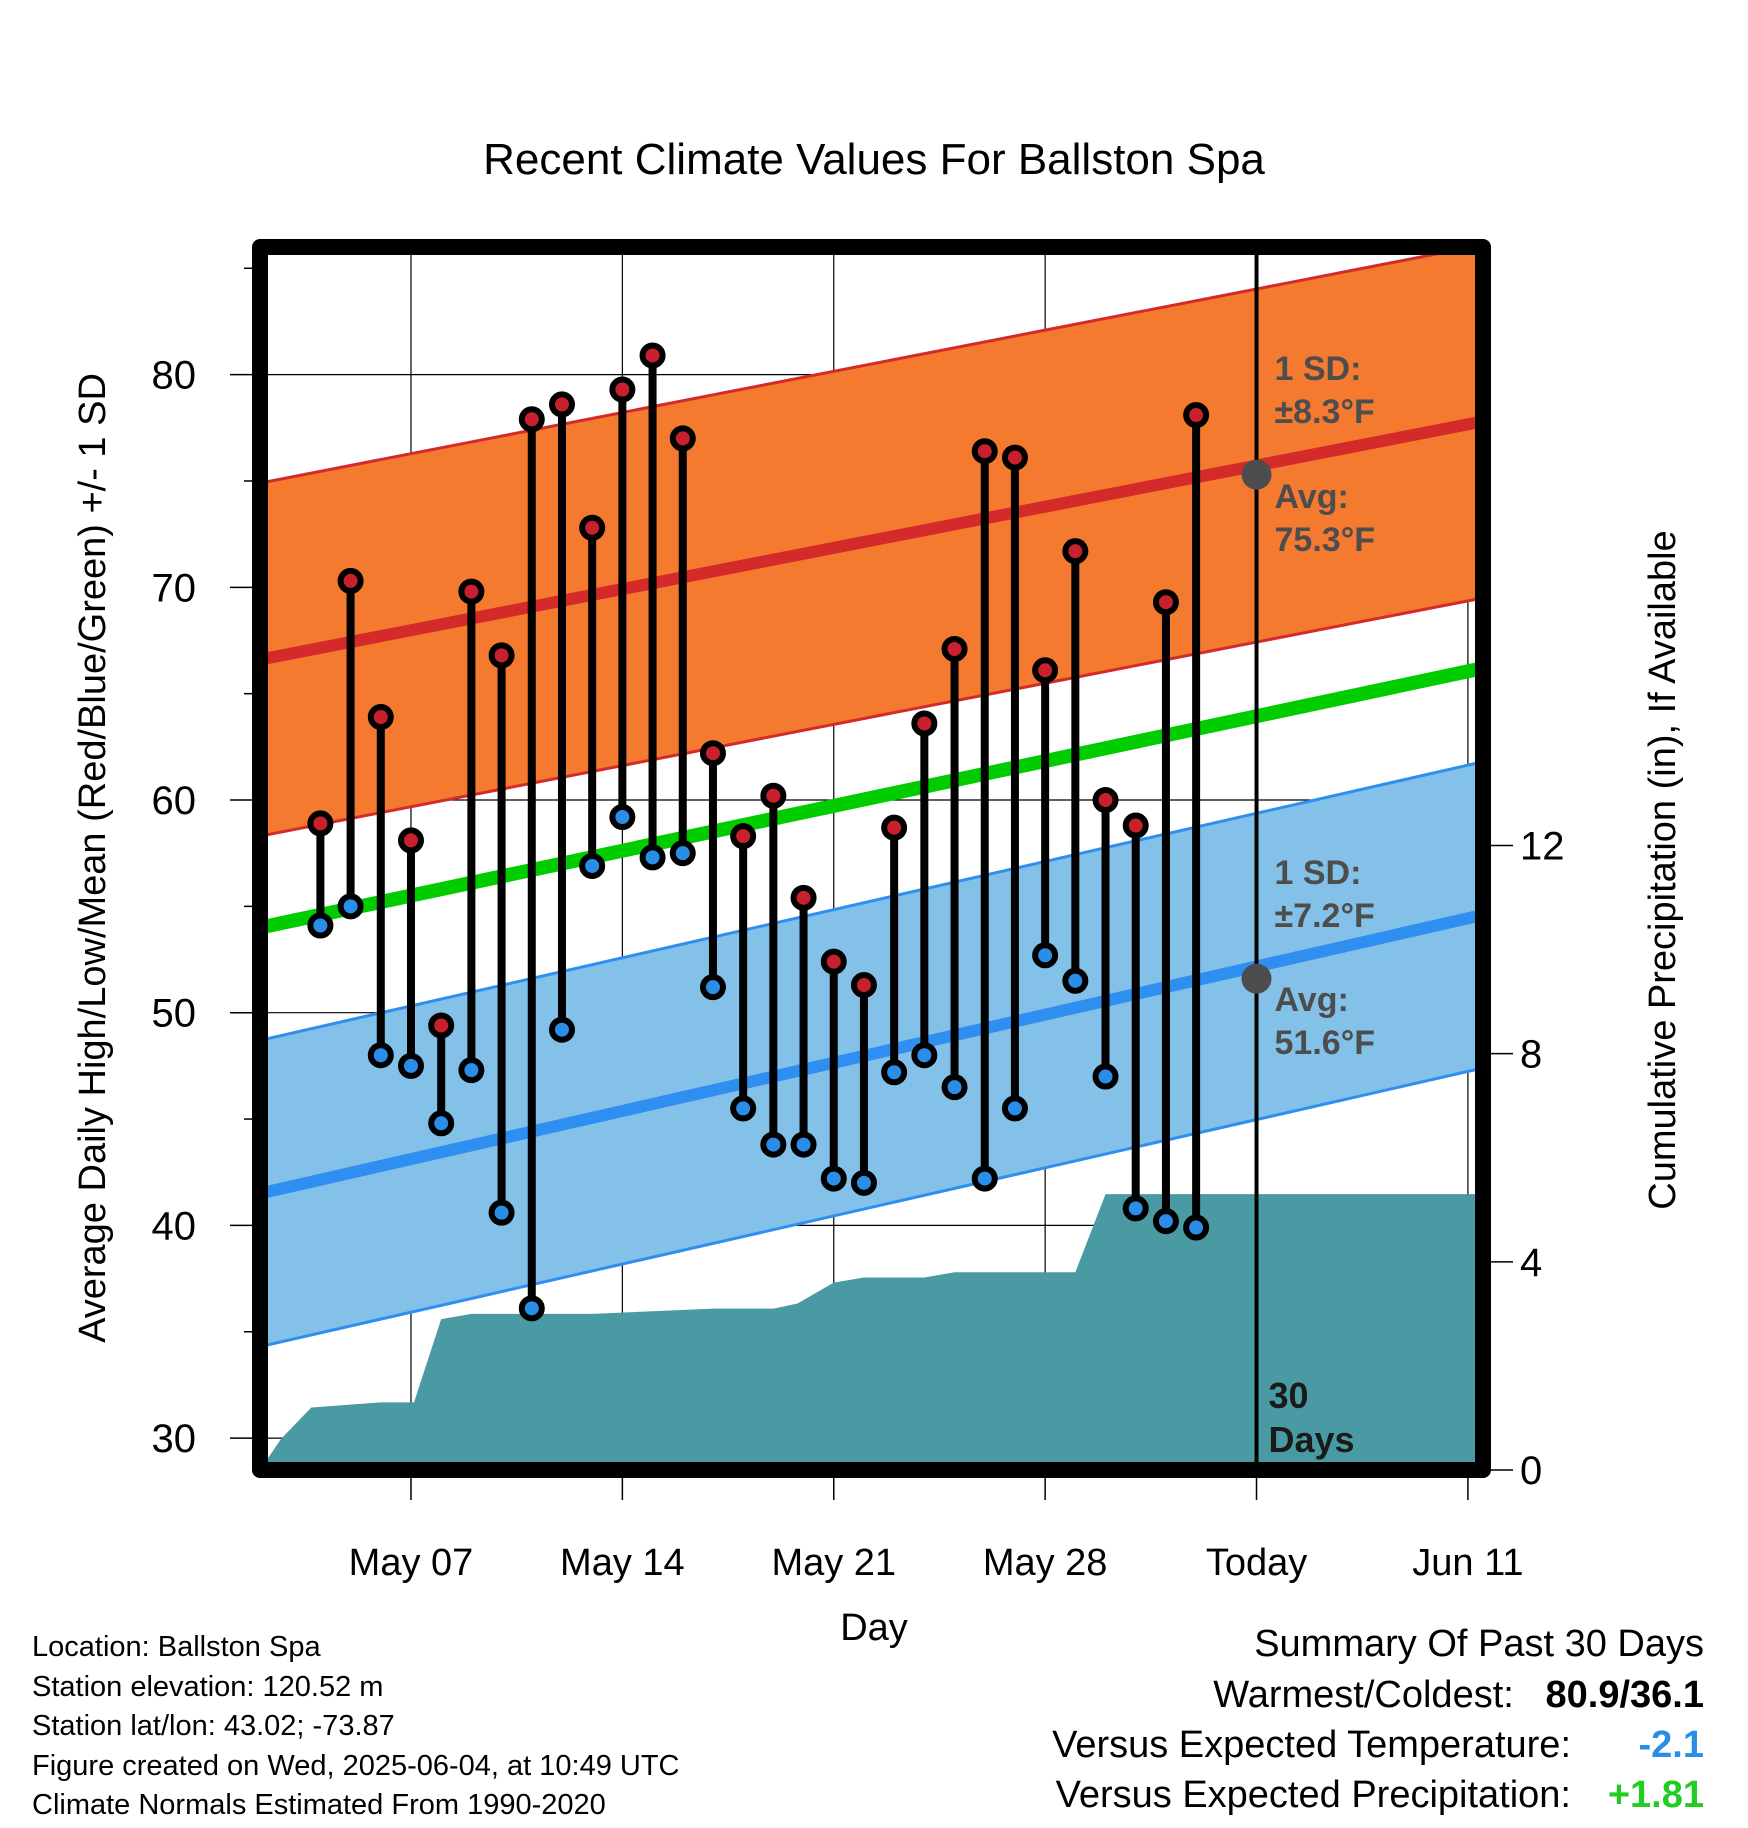 The image size is (1748, 1828). I want to click on high-sd-band-lower-edge, so click(871, 717).